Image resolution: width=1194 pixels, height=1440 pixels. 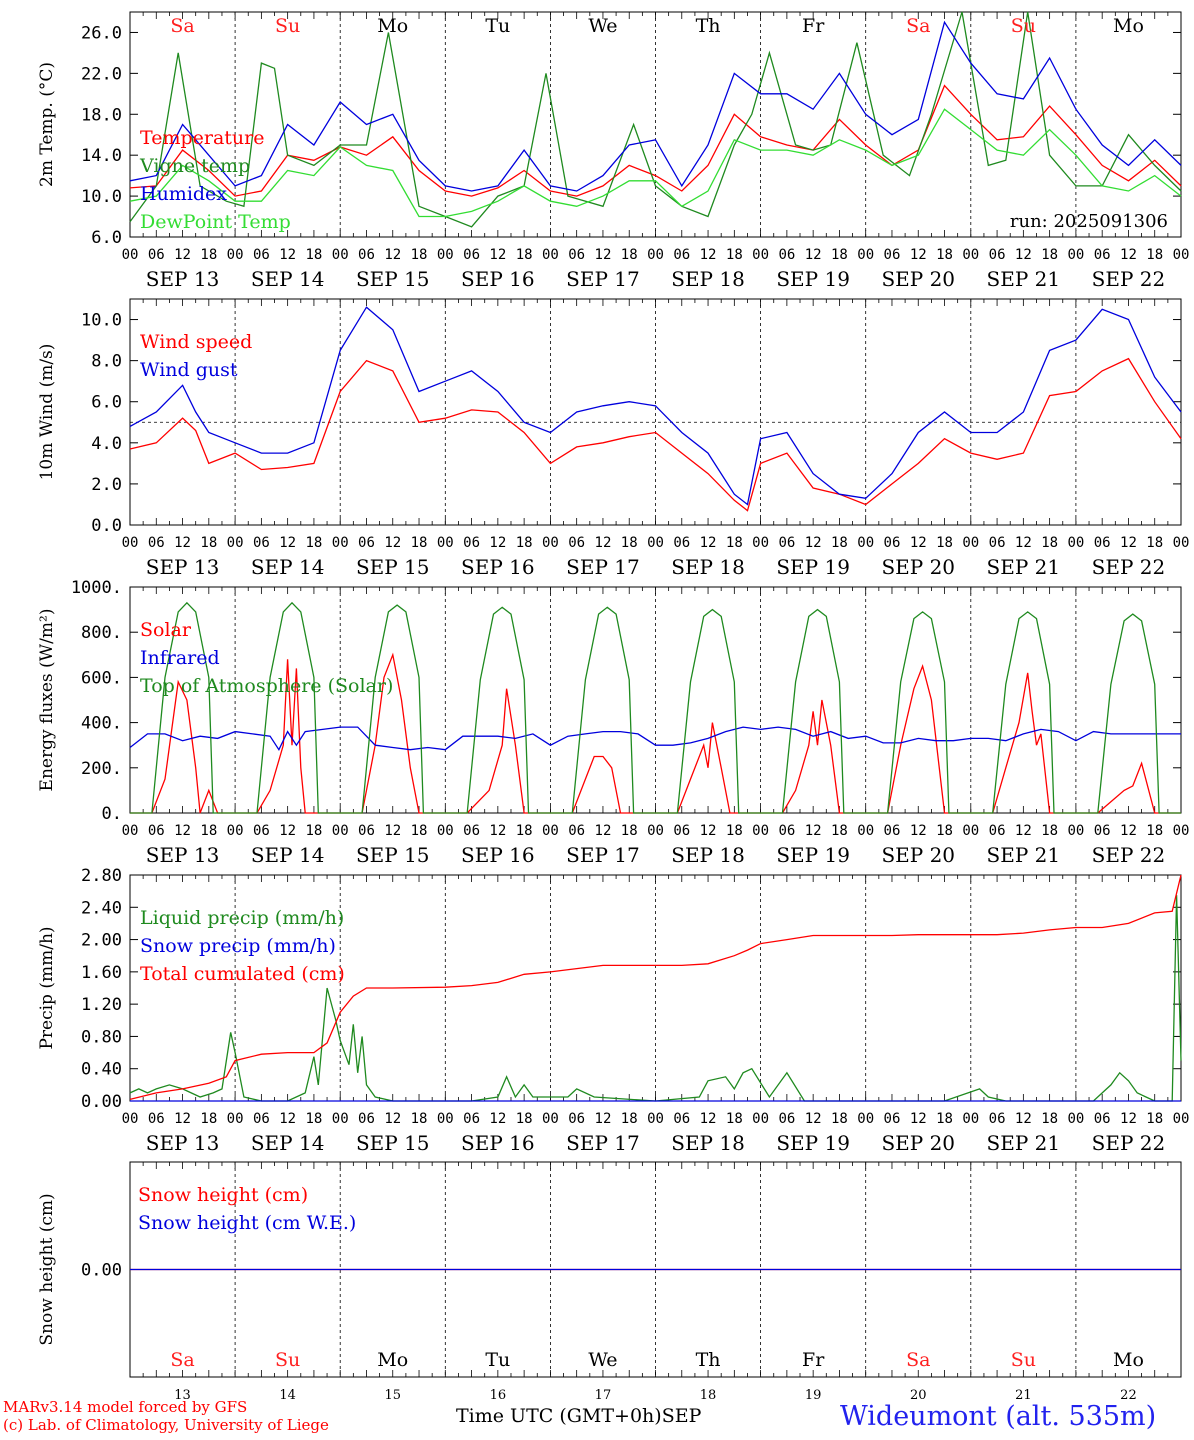 I want to click on series-line-top-of-atmosphere-solar-, so click(x=655, y=707).